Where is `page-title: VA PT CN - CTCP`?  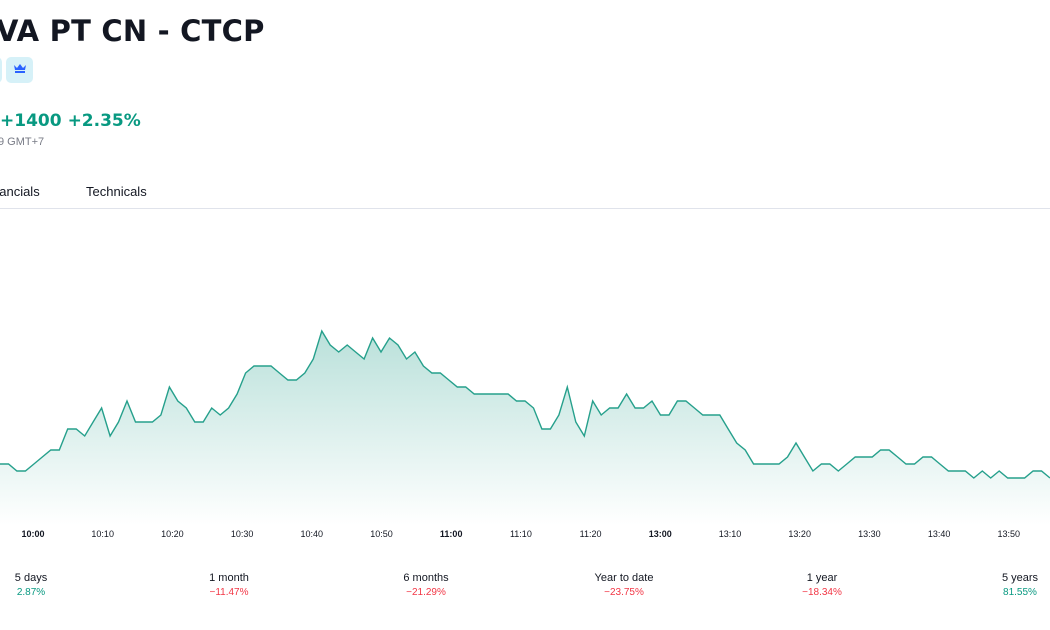 page-title: VA PT CN - CTCP is located at coordinates (132, 31).